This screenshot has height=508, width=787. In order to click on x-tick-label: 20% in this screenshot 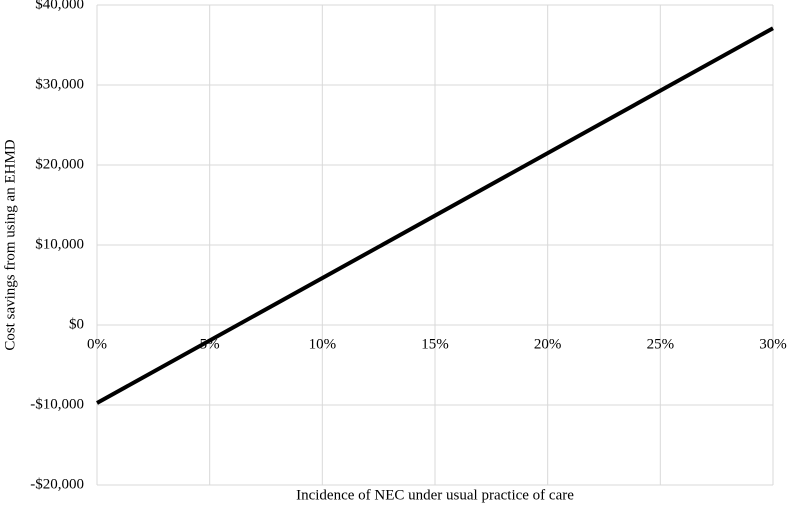, I will do `click(548, 344)`.